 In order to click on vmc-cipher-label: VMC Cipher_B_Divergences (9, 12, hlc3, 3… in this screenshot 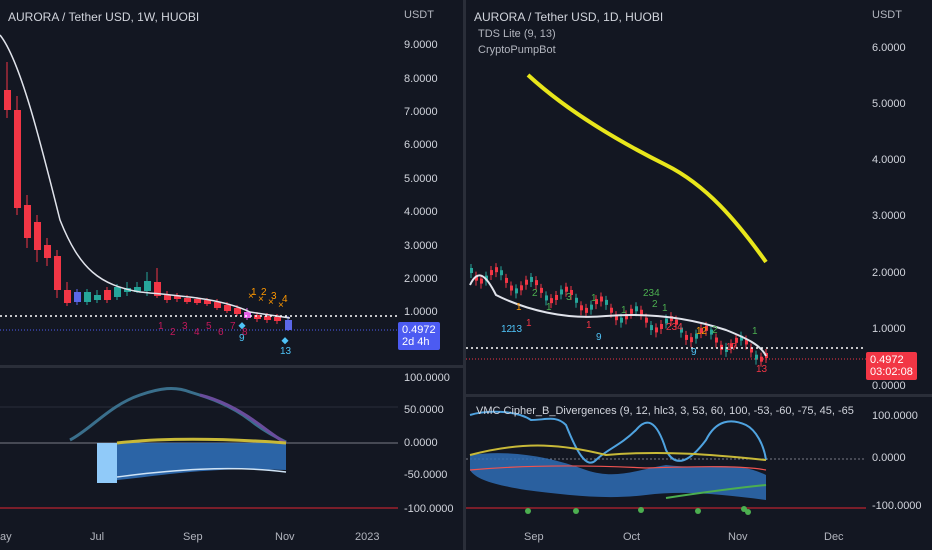, I will do `click(665, 411)`.